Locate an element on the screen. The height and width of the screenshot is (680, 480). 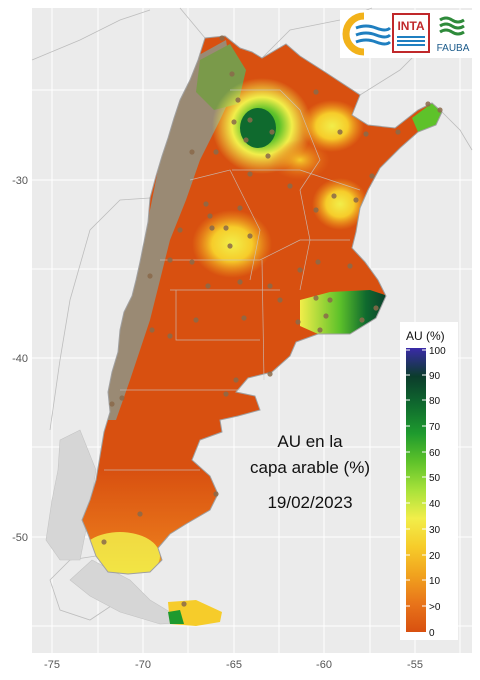
y-tick: -40 is located at coordinates (20, 359).